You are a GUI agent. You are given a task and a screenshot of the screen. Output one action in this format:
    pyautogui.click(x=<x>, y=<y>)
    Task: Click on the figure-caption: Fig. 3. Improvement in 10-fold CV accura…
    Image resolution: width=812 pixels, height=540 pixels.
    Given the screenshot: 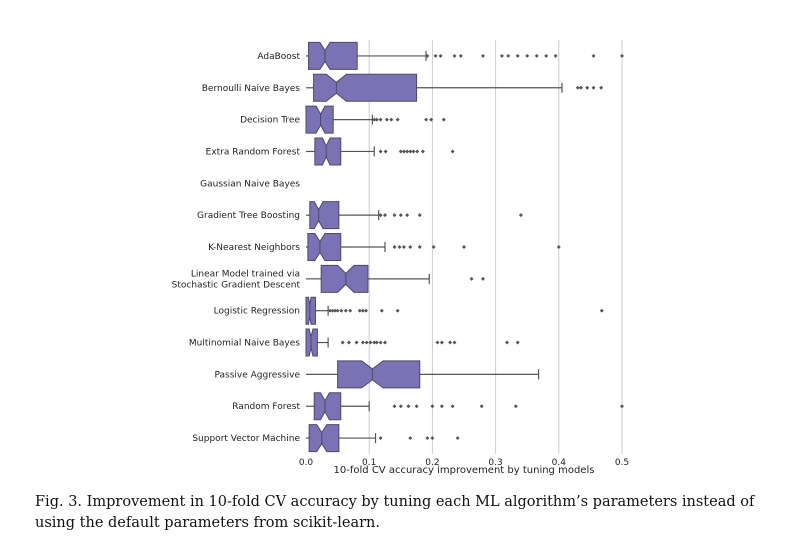 What is the action you would take?
    pyautogui.click(x=395, y=512)
    